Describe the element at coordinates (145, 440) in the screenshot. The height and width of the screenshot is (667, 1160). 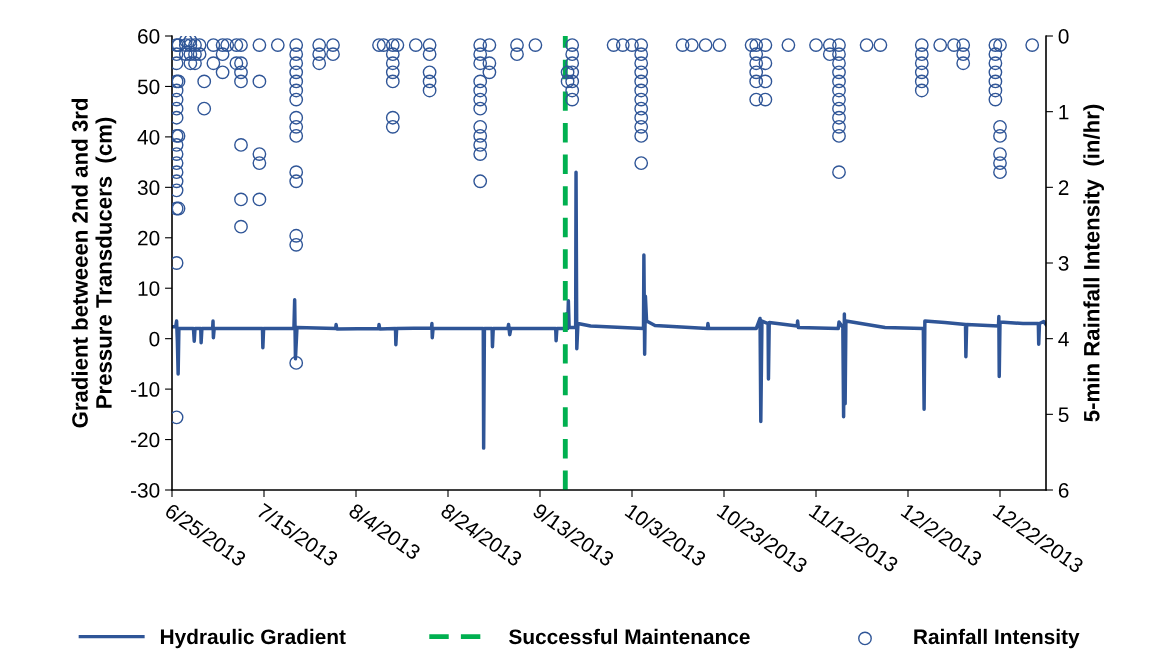
I see `y-tick-label: -20` at that location.